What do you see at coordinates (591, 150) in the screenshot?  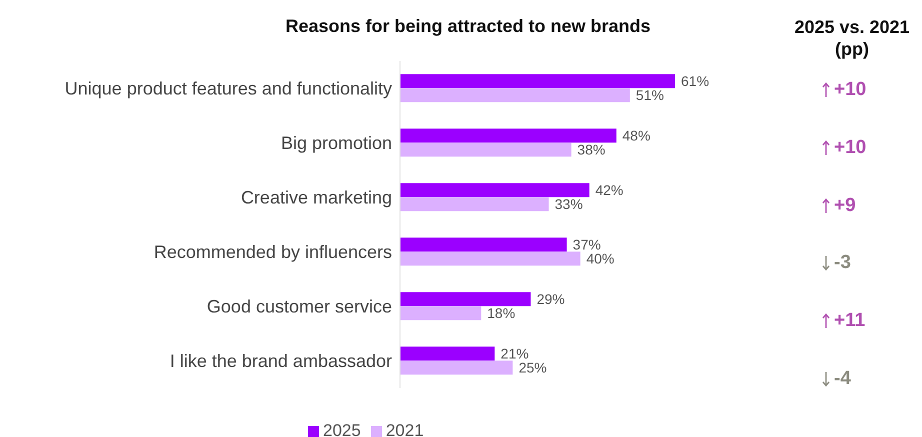 I see `data-label: 38%` at bounding box center [591, 150].